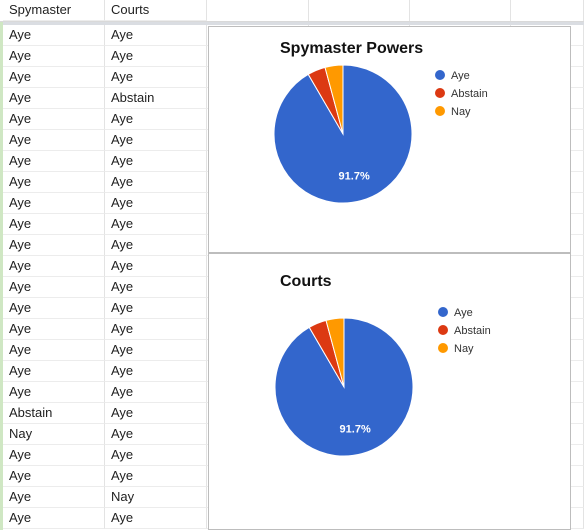  What do you see at coordinates (54, 413) in the screenshot?
I see `cell-spymaster: Abstain` at bounding box center [54, 413].